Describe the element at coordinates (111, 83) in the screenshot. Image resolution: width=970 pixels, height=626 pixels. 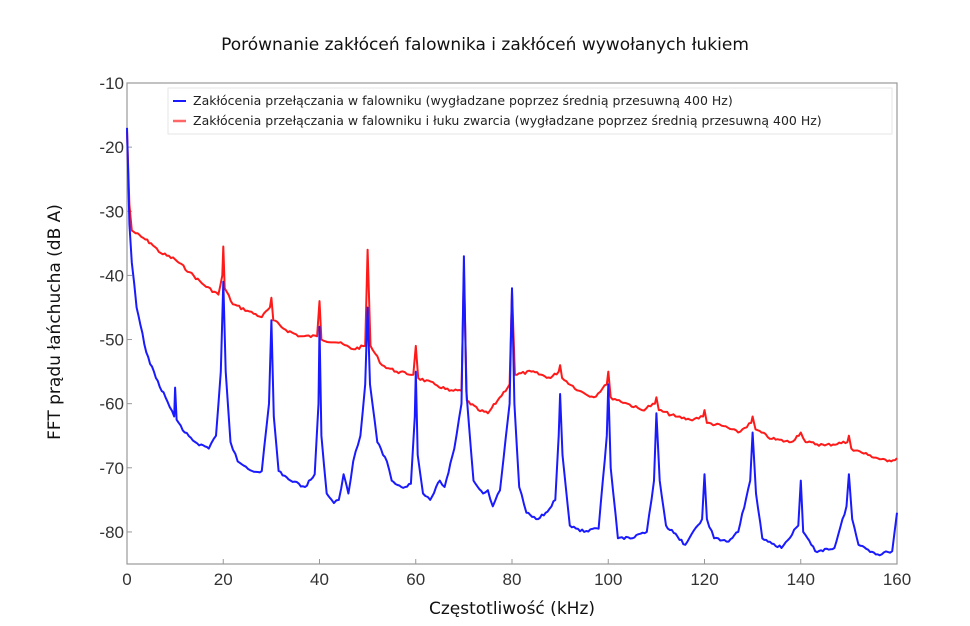
I see `y-tick-label: -10` at that location.